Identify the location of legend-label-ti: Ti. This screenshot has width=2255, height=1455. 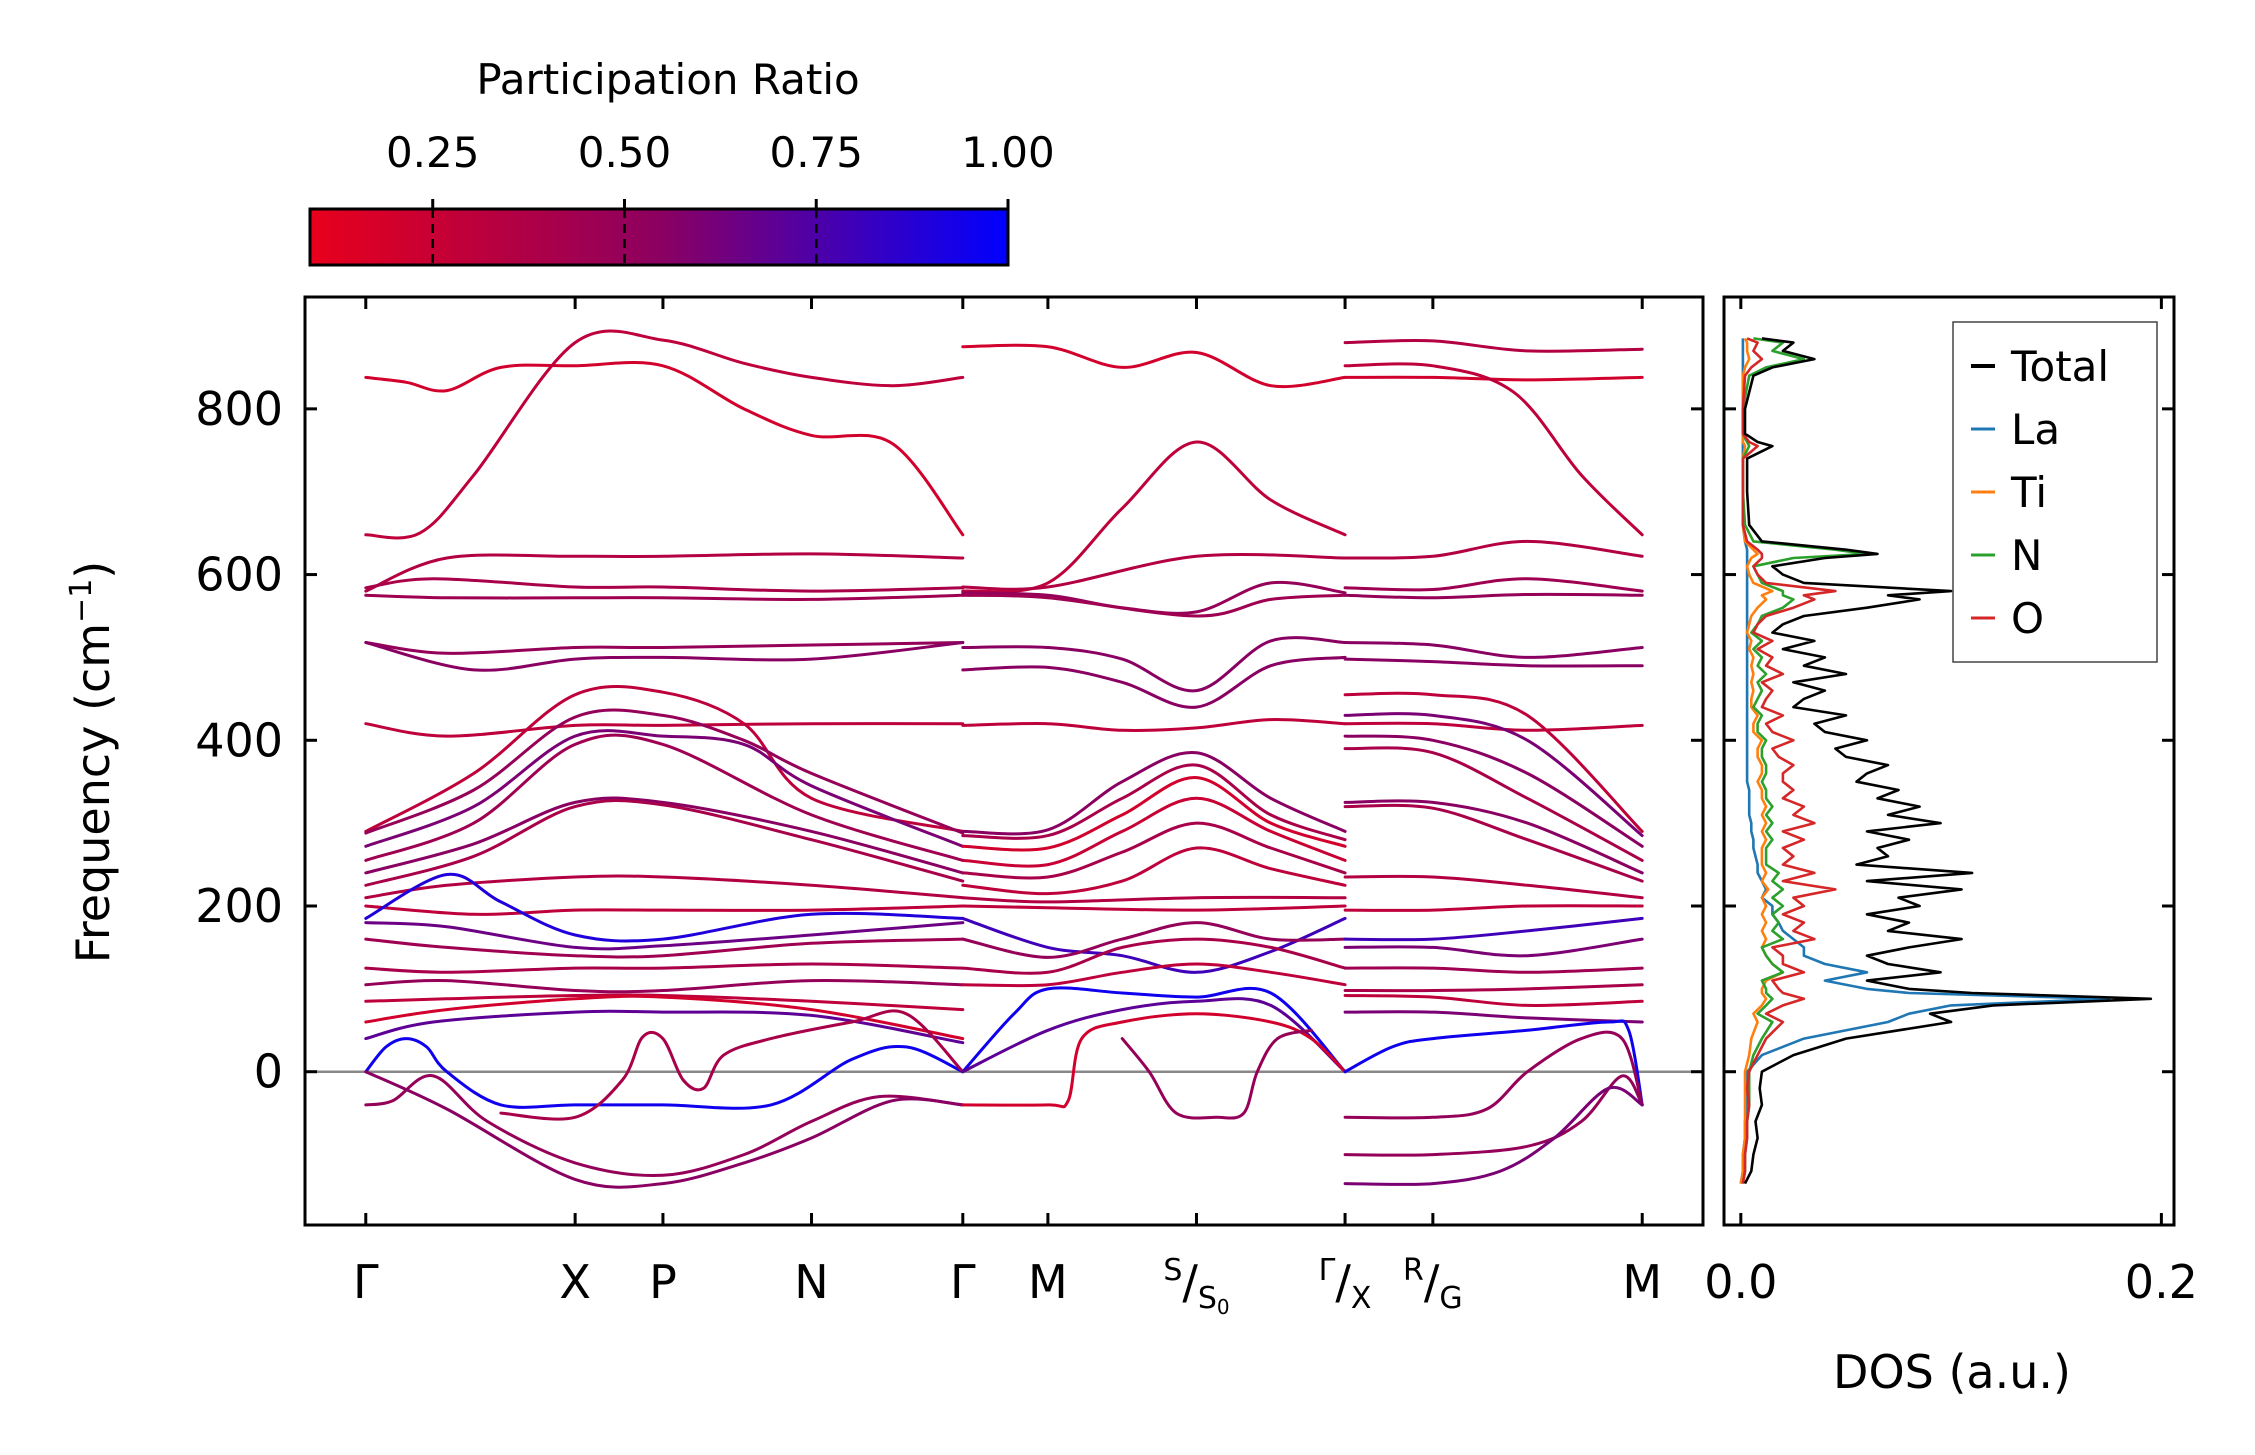
(2028, 492).